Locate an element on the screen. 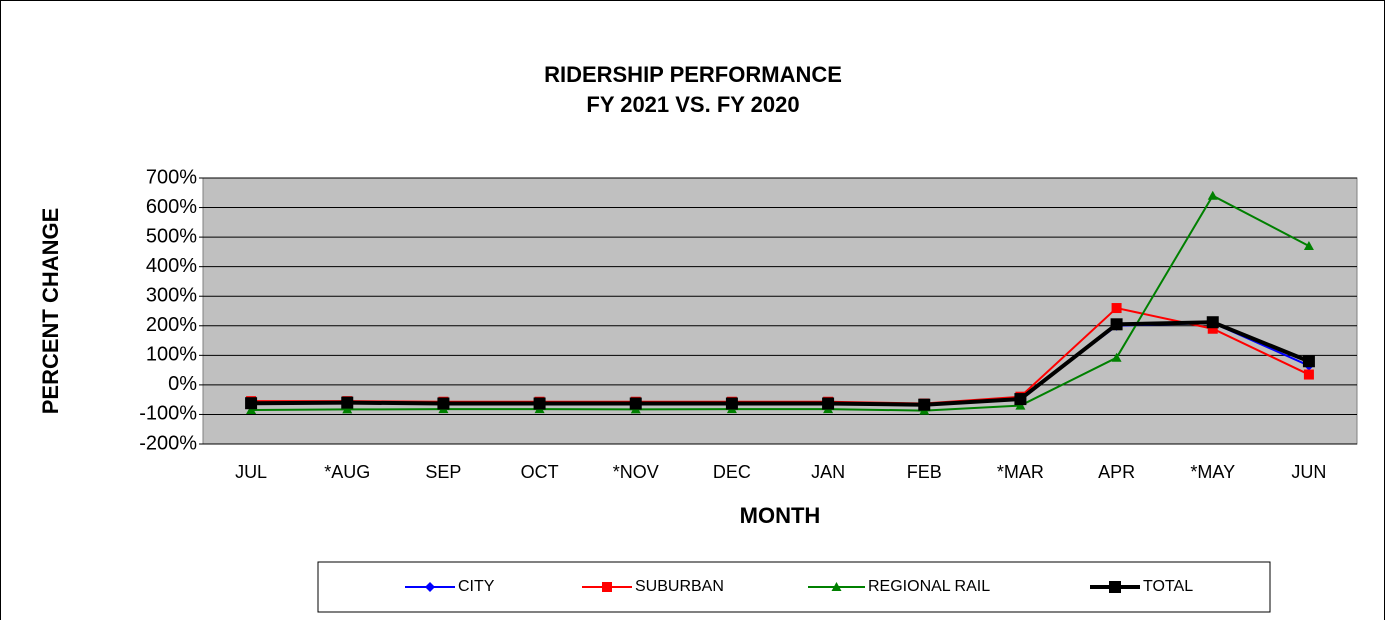  legend-label: TOTAL is located at coordinates (1168, 586).